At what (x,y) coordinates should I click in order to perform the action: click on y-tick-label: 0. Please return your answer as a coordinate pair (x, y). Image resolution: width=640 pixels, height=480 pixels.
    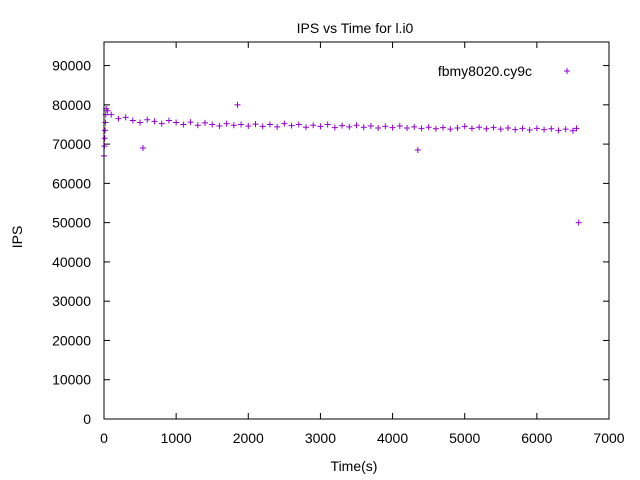
    Looking at the image, I should click on (87, 419).